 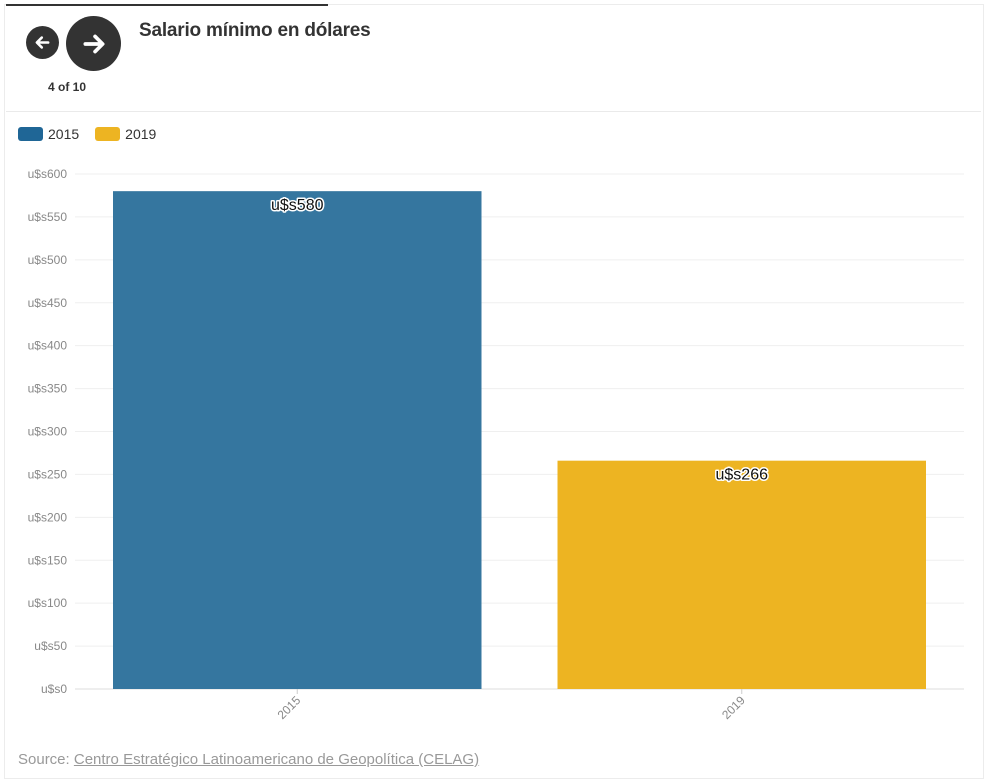 I want to click on arrow-right-icon, so click(x=93, y=43).